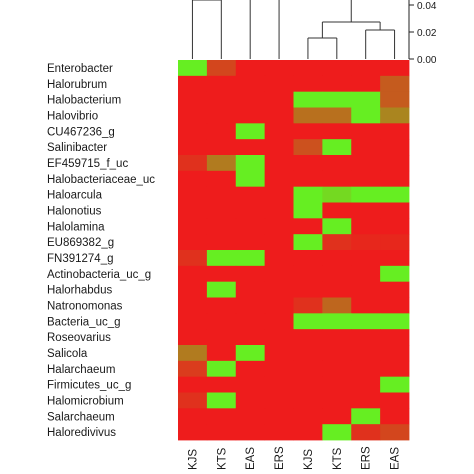  What do you see at coordinates (396, 458) in the screenshot?
I see `column-label: EAS` at bounding box center [396, 458].